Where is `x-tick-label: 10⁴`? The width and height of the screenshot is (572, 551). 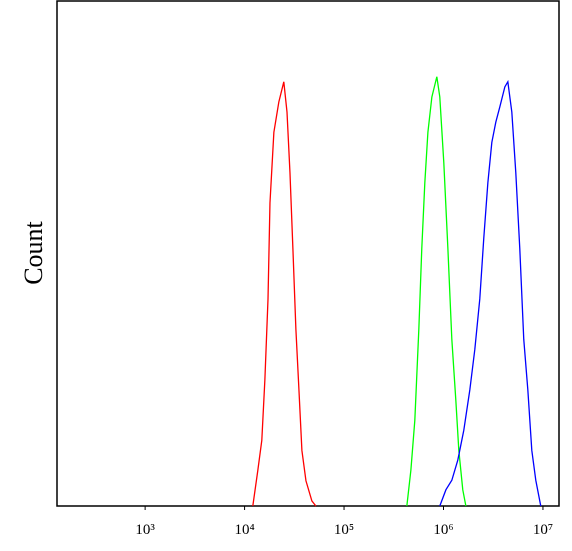 x-tick-label: 10⁴ is located at coordinates (244, 530).